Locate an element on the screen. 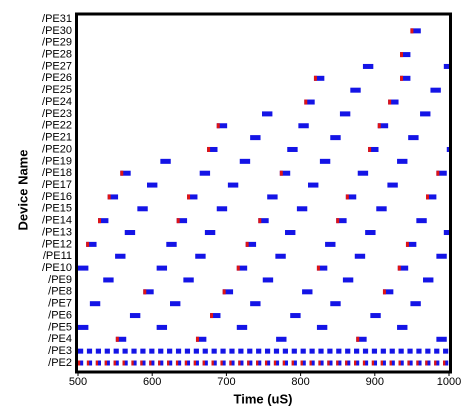  y-tick-label: /PE2 is located at coordinates (60, 363).